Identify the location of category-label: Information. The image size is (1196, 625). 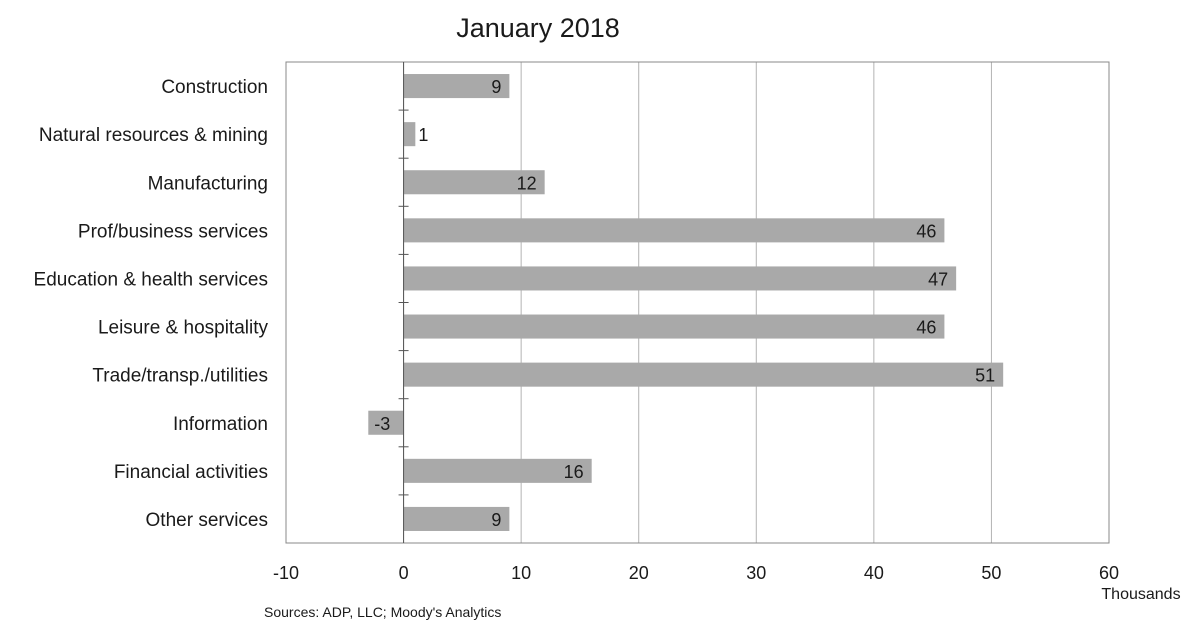
(220, 424).